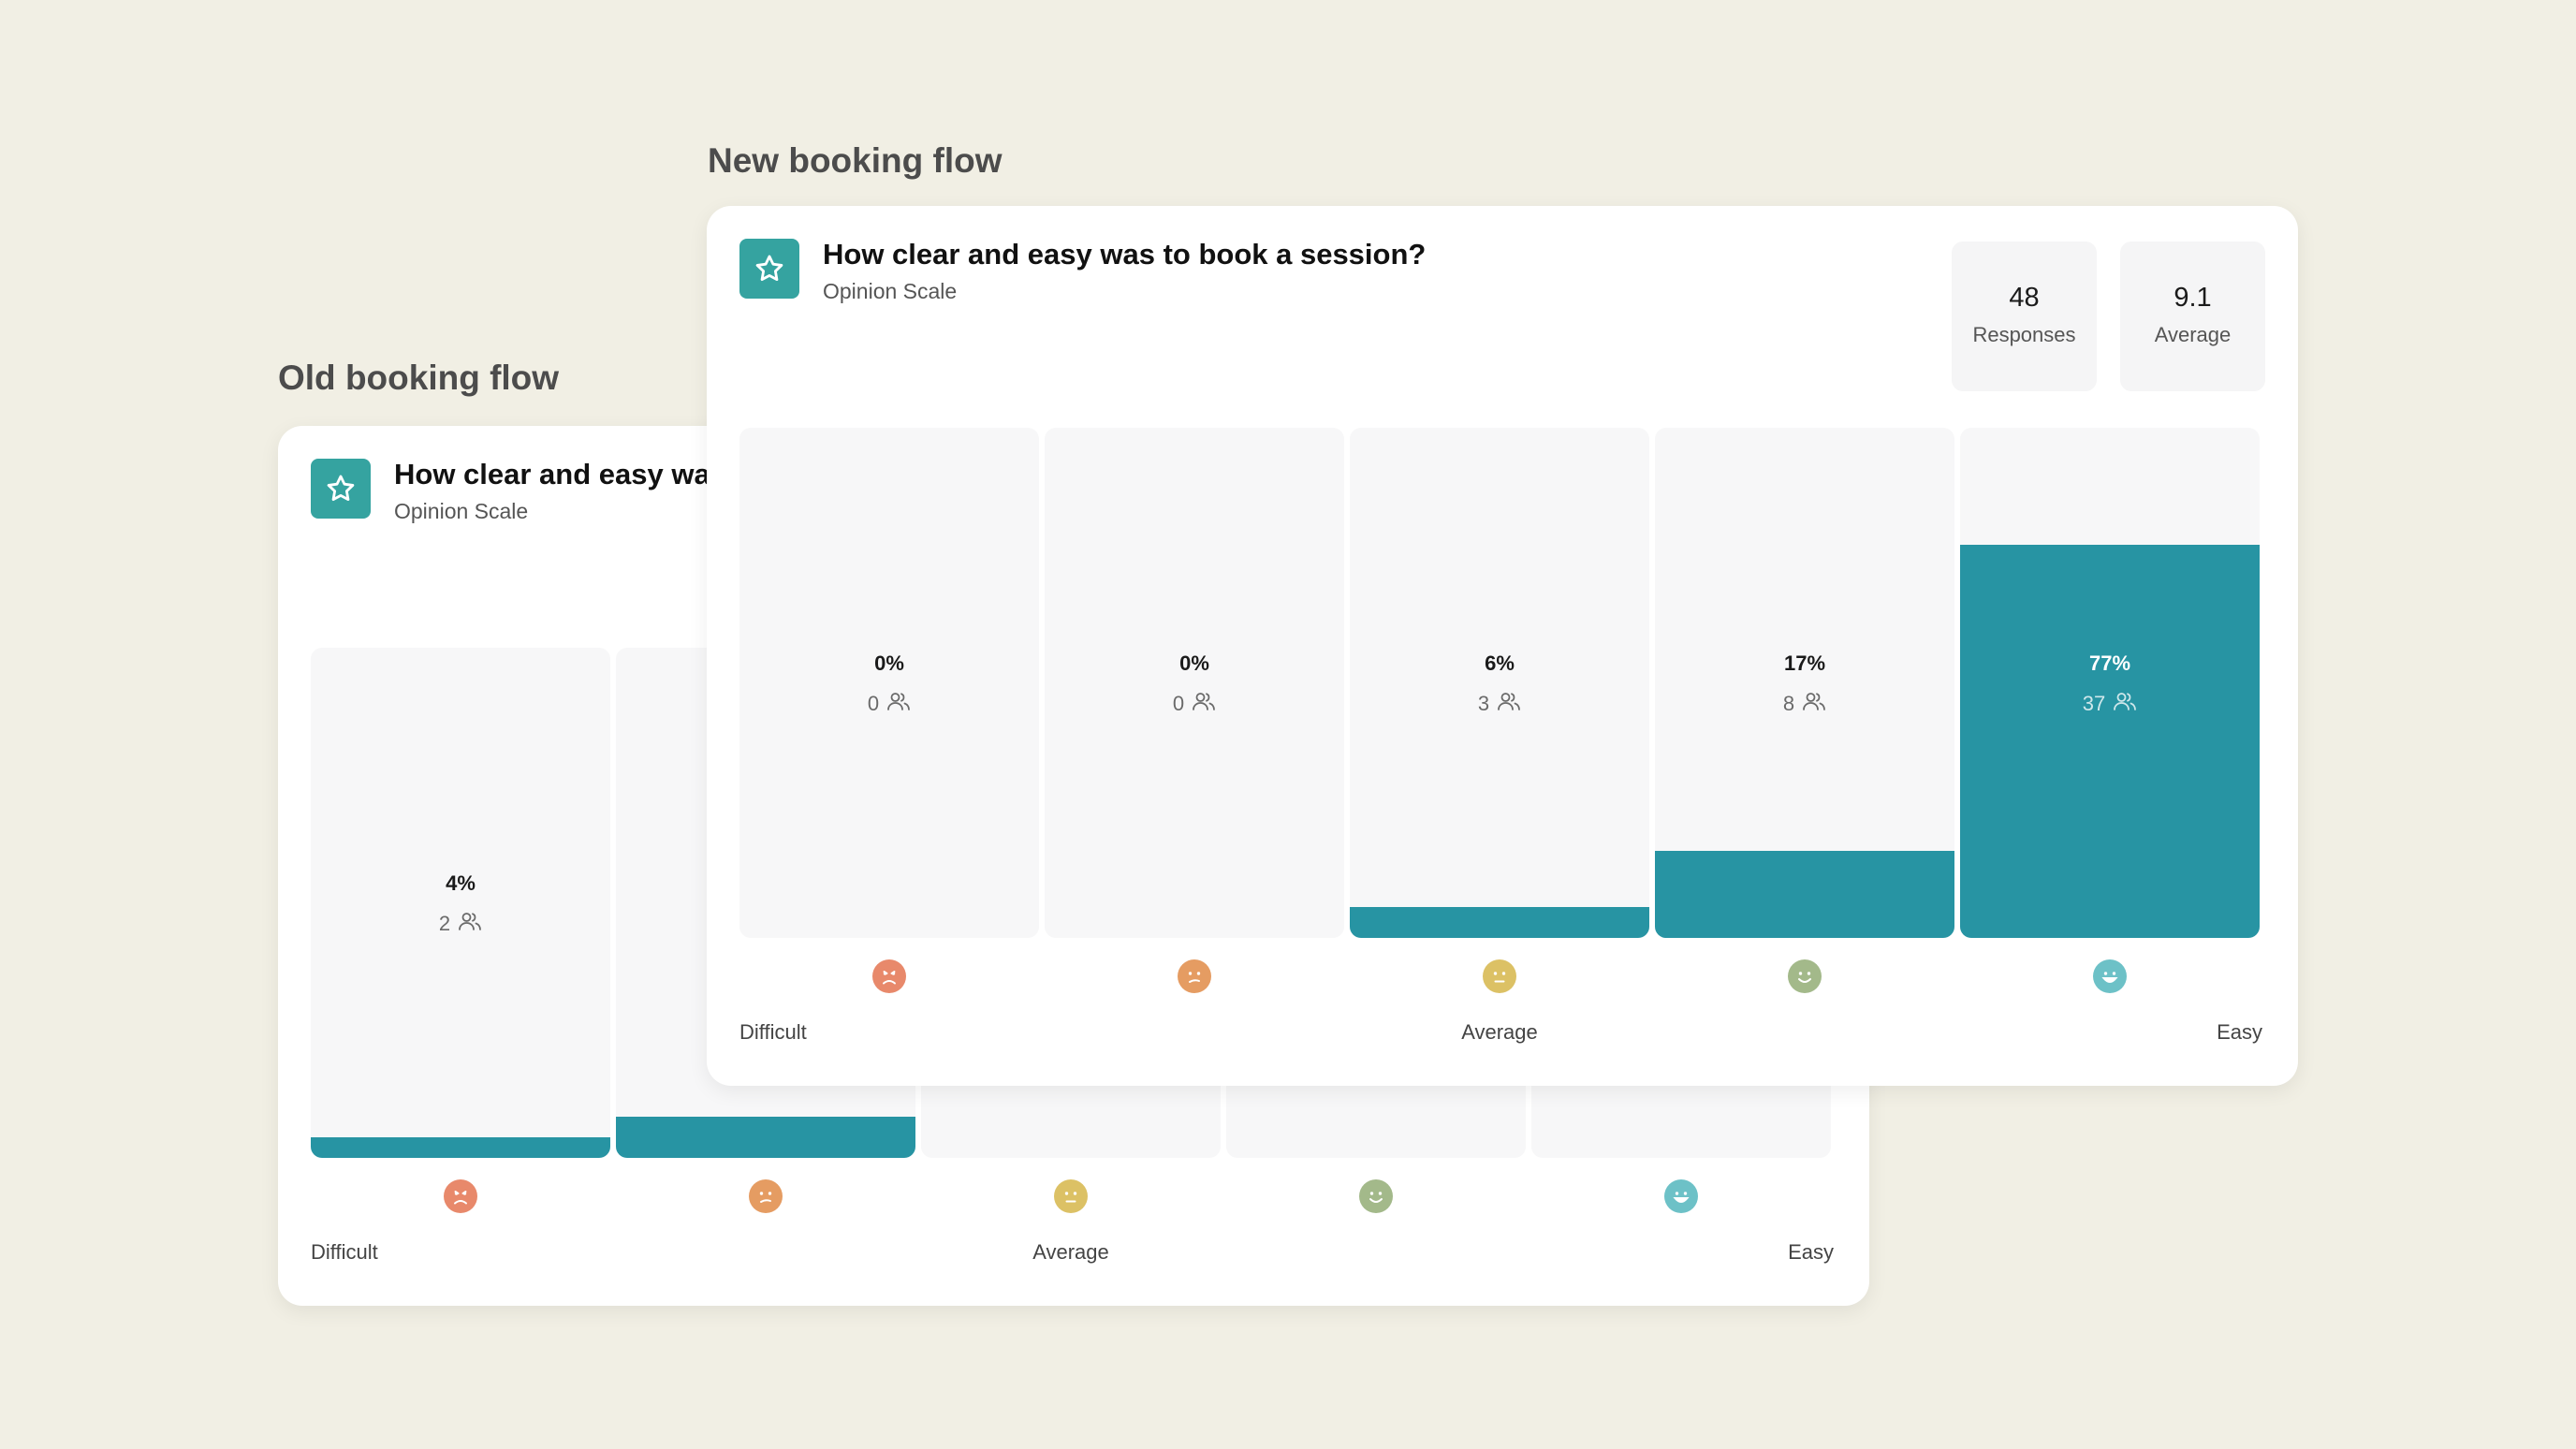 The width and height of the screenshot is (2576, 1449). I want to click on respondent-count: 3, so click(1499, 704).